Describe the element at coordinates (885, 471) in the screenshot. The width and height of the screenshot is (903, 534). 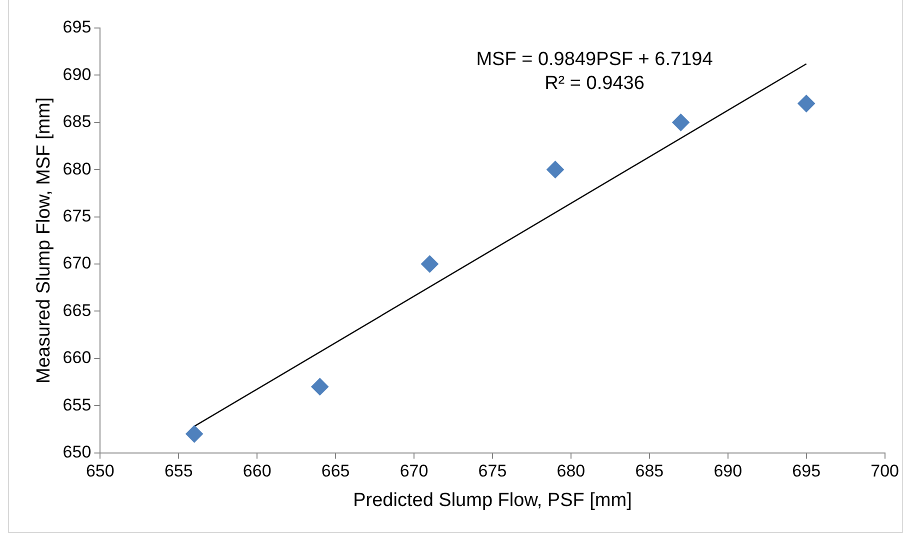
I see `x-tick-label: 700` at that location.